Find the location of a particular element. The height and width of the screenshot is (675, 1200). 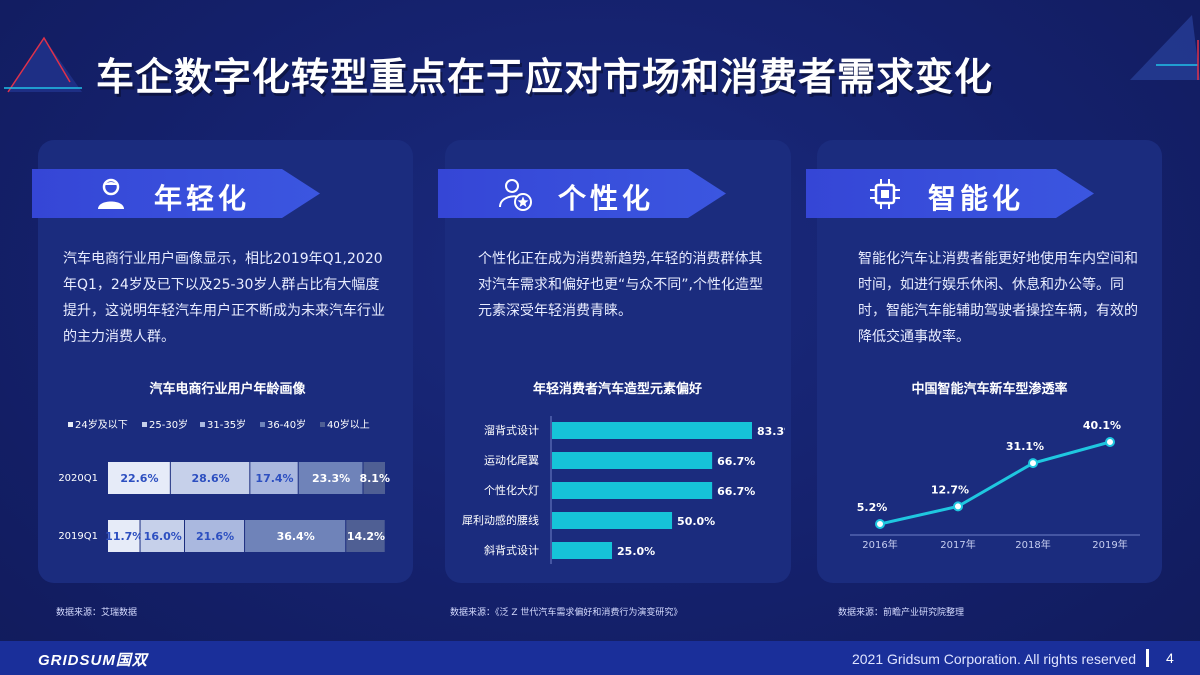

person-star-icon is located at coordinates (515, 195).